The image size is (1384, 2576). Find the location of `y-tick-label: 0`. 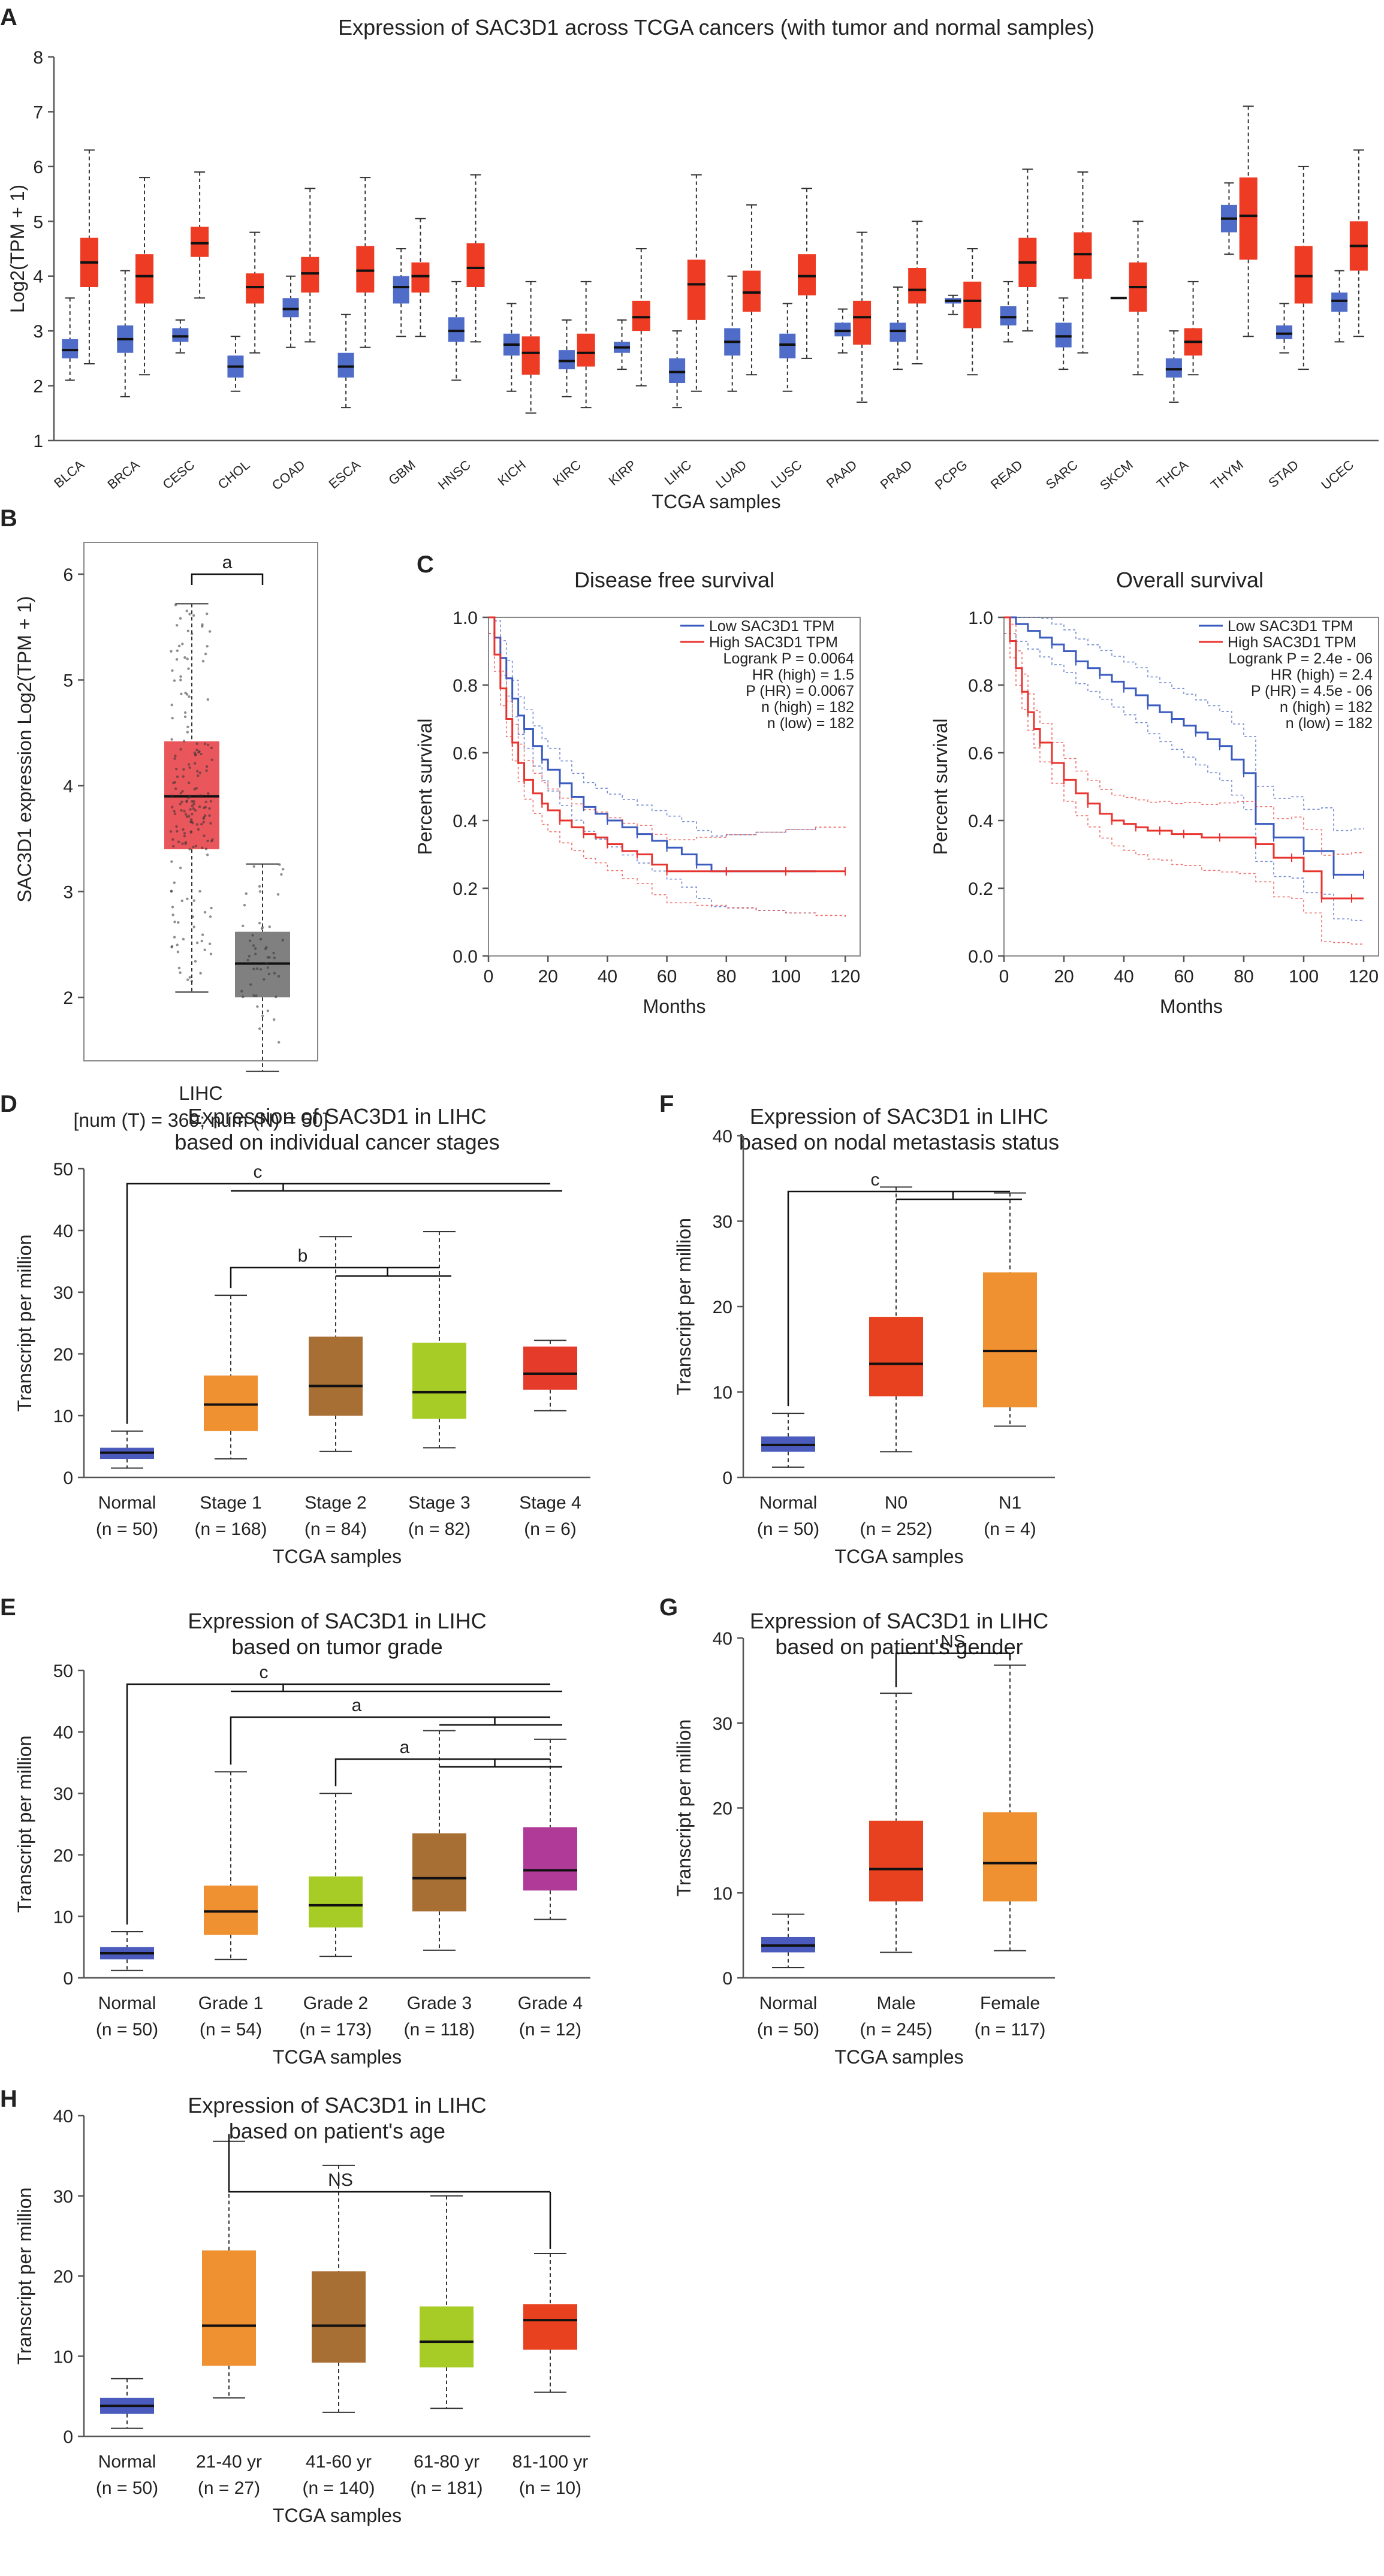

y-tick-label: 0 is located at coordinates (68, 1478).